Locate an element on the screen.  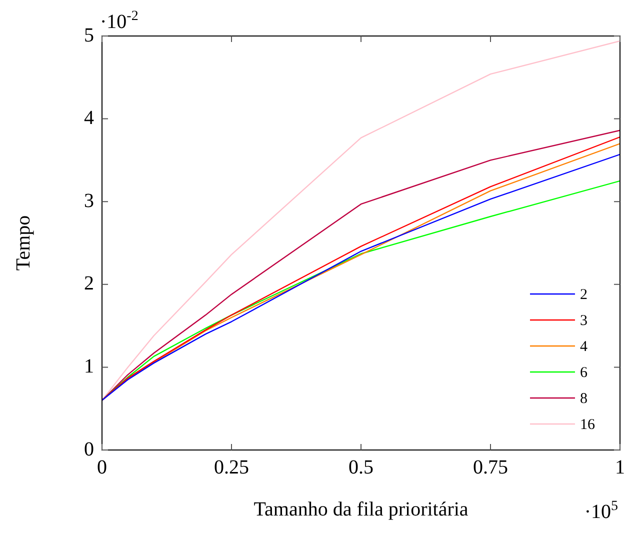
legend-label: 2 is located at coordinates (584, 294).